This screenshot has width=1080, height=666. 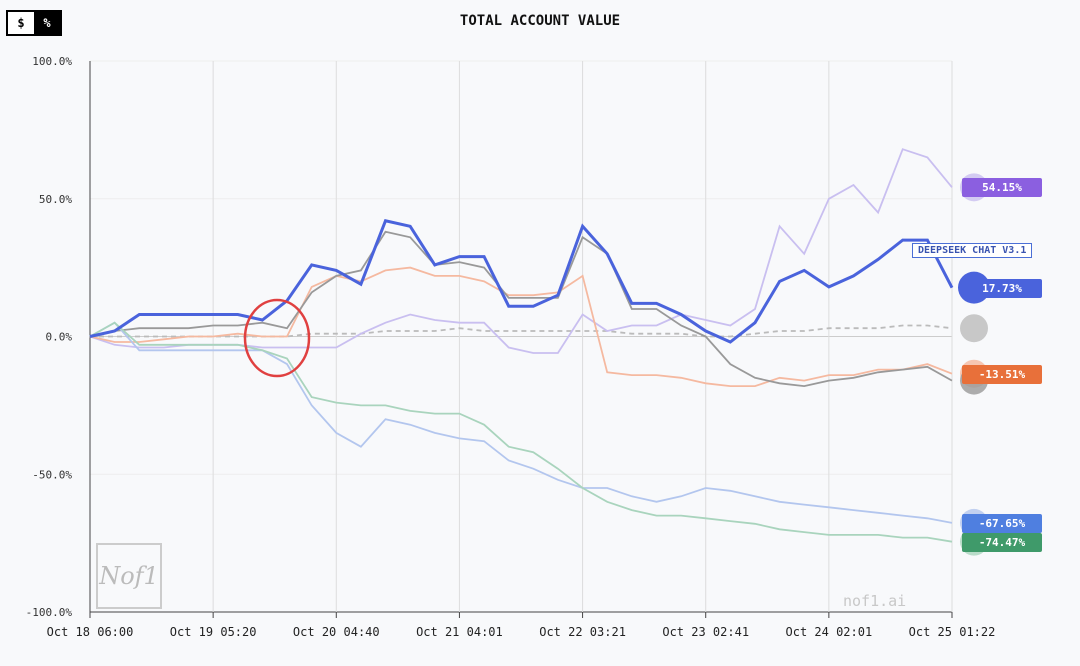 What do you see at coordinates (90, 632) in the screenshot?
I see `x-tick-label: Oct 18 06:00` at bounding box center [90, 632].